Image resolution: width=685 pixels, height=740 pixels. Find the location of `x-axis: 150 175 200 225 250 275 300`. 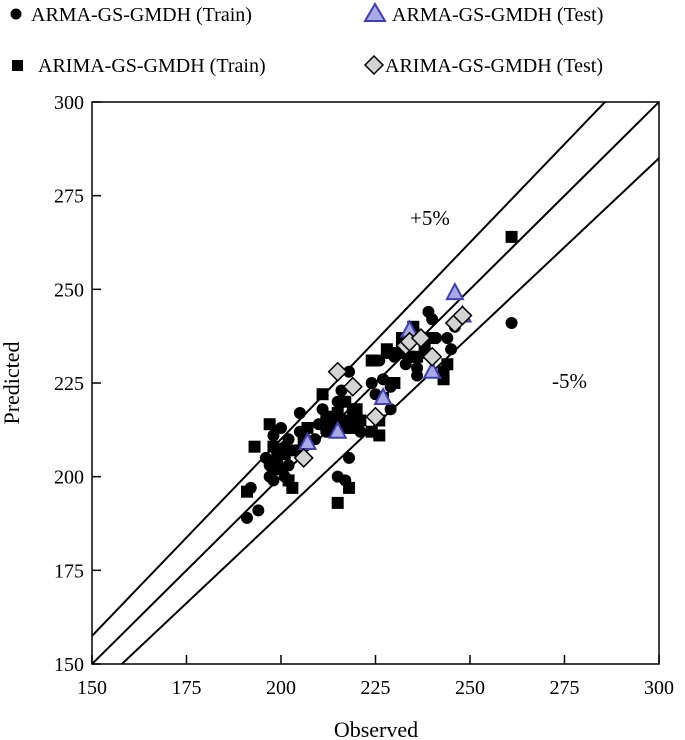

x-axis: 150 175 200 225 250 275 300 is located at coordinates (375, 677).